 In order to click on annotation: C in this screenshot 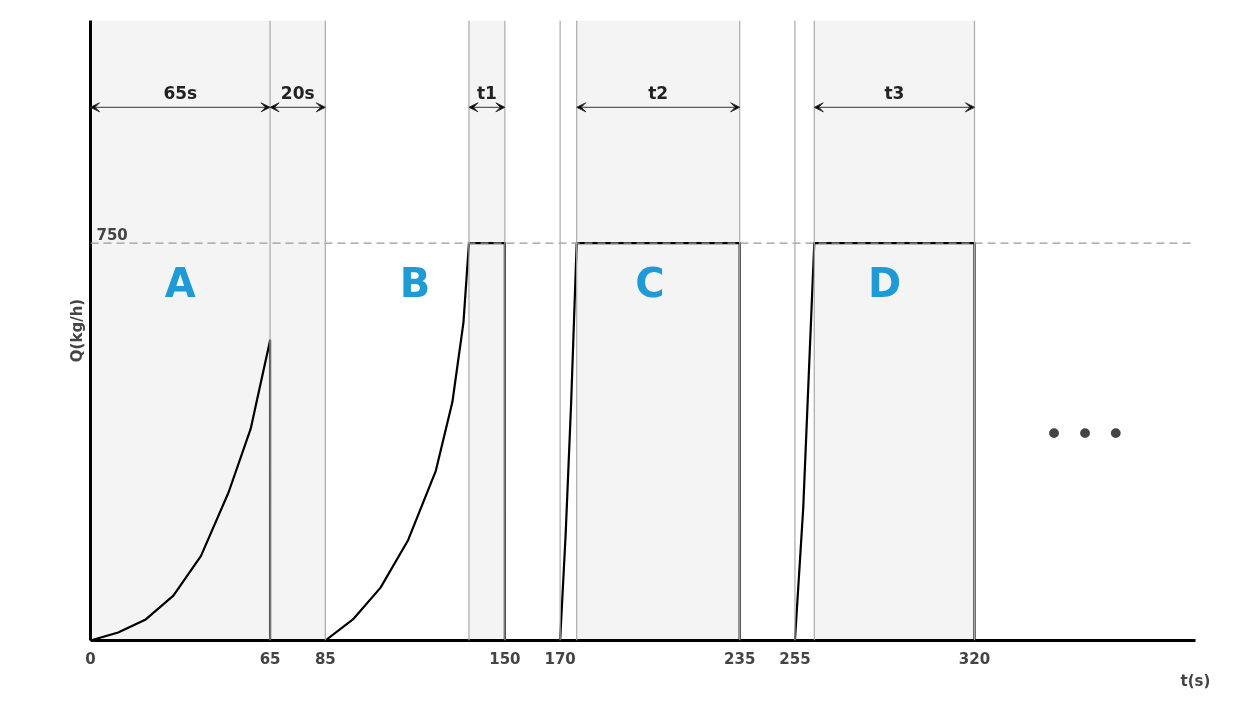, I will do `click(650, 282)`.